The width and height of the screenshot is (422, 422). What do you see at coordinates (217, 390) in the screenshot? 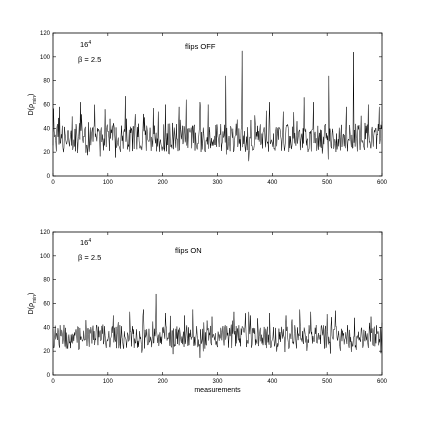
I see `x-axis-label: measurements` at bounding box center [217, 390].